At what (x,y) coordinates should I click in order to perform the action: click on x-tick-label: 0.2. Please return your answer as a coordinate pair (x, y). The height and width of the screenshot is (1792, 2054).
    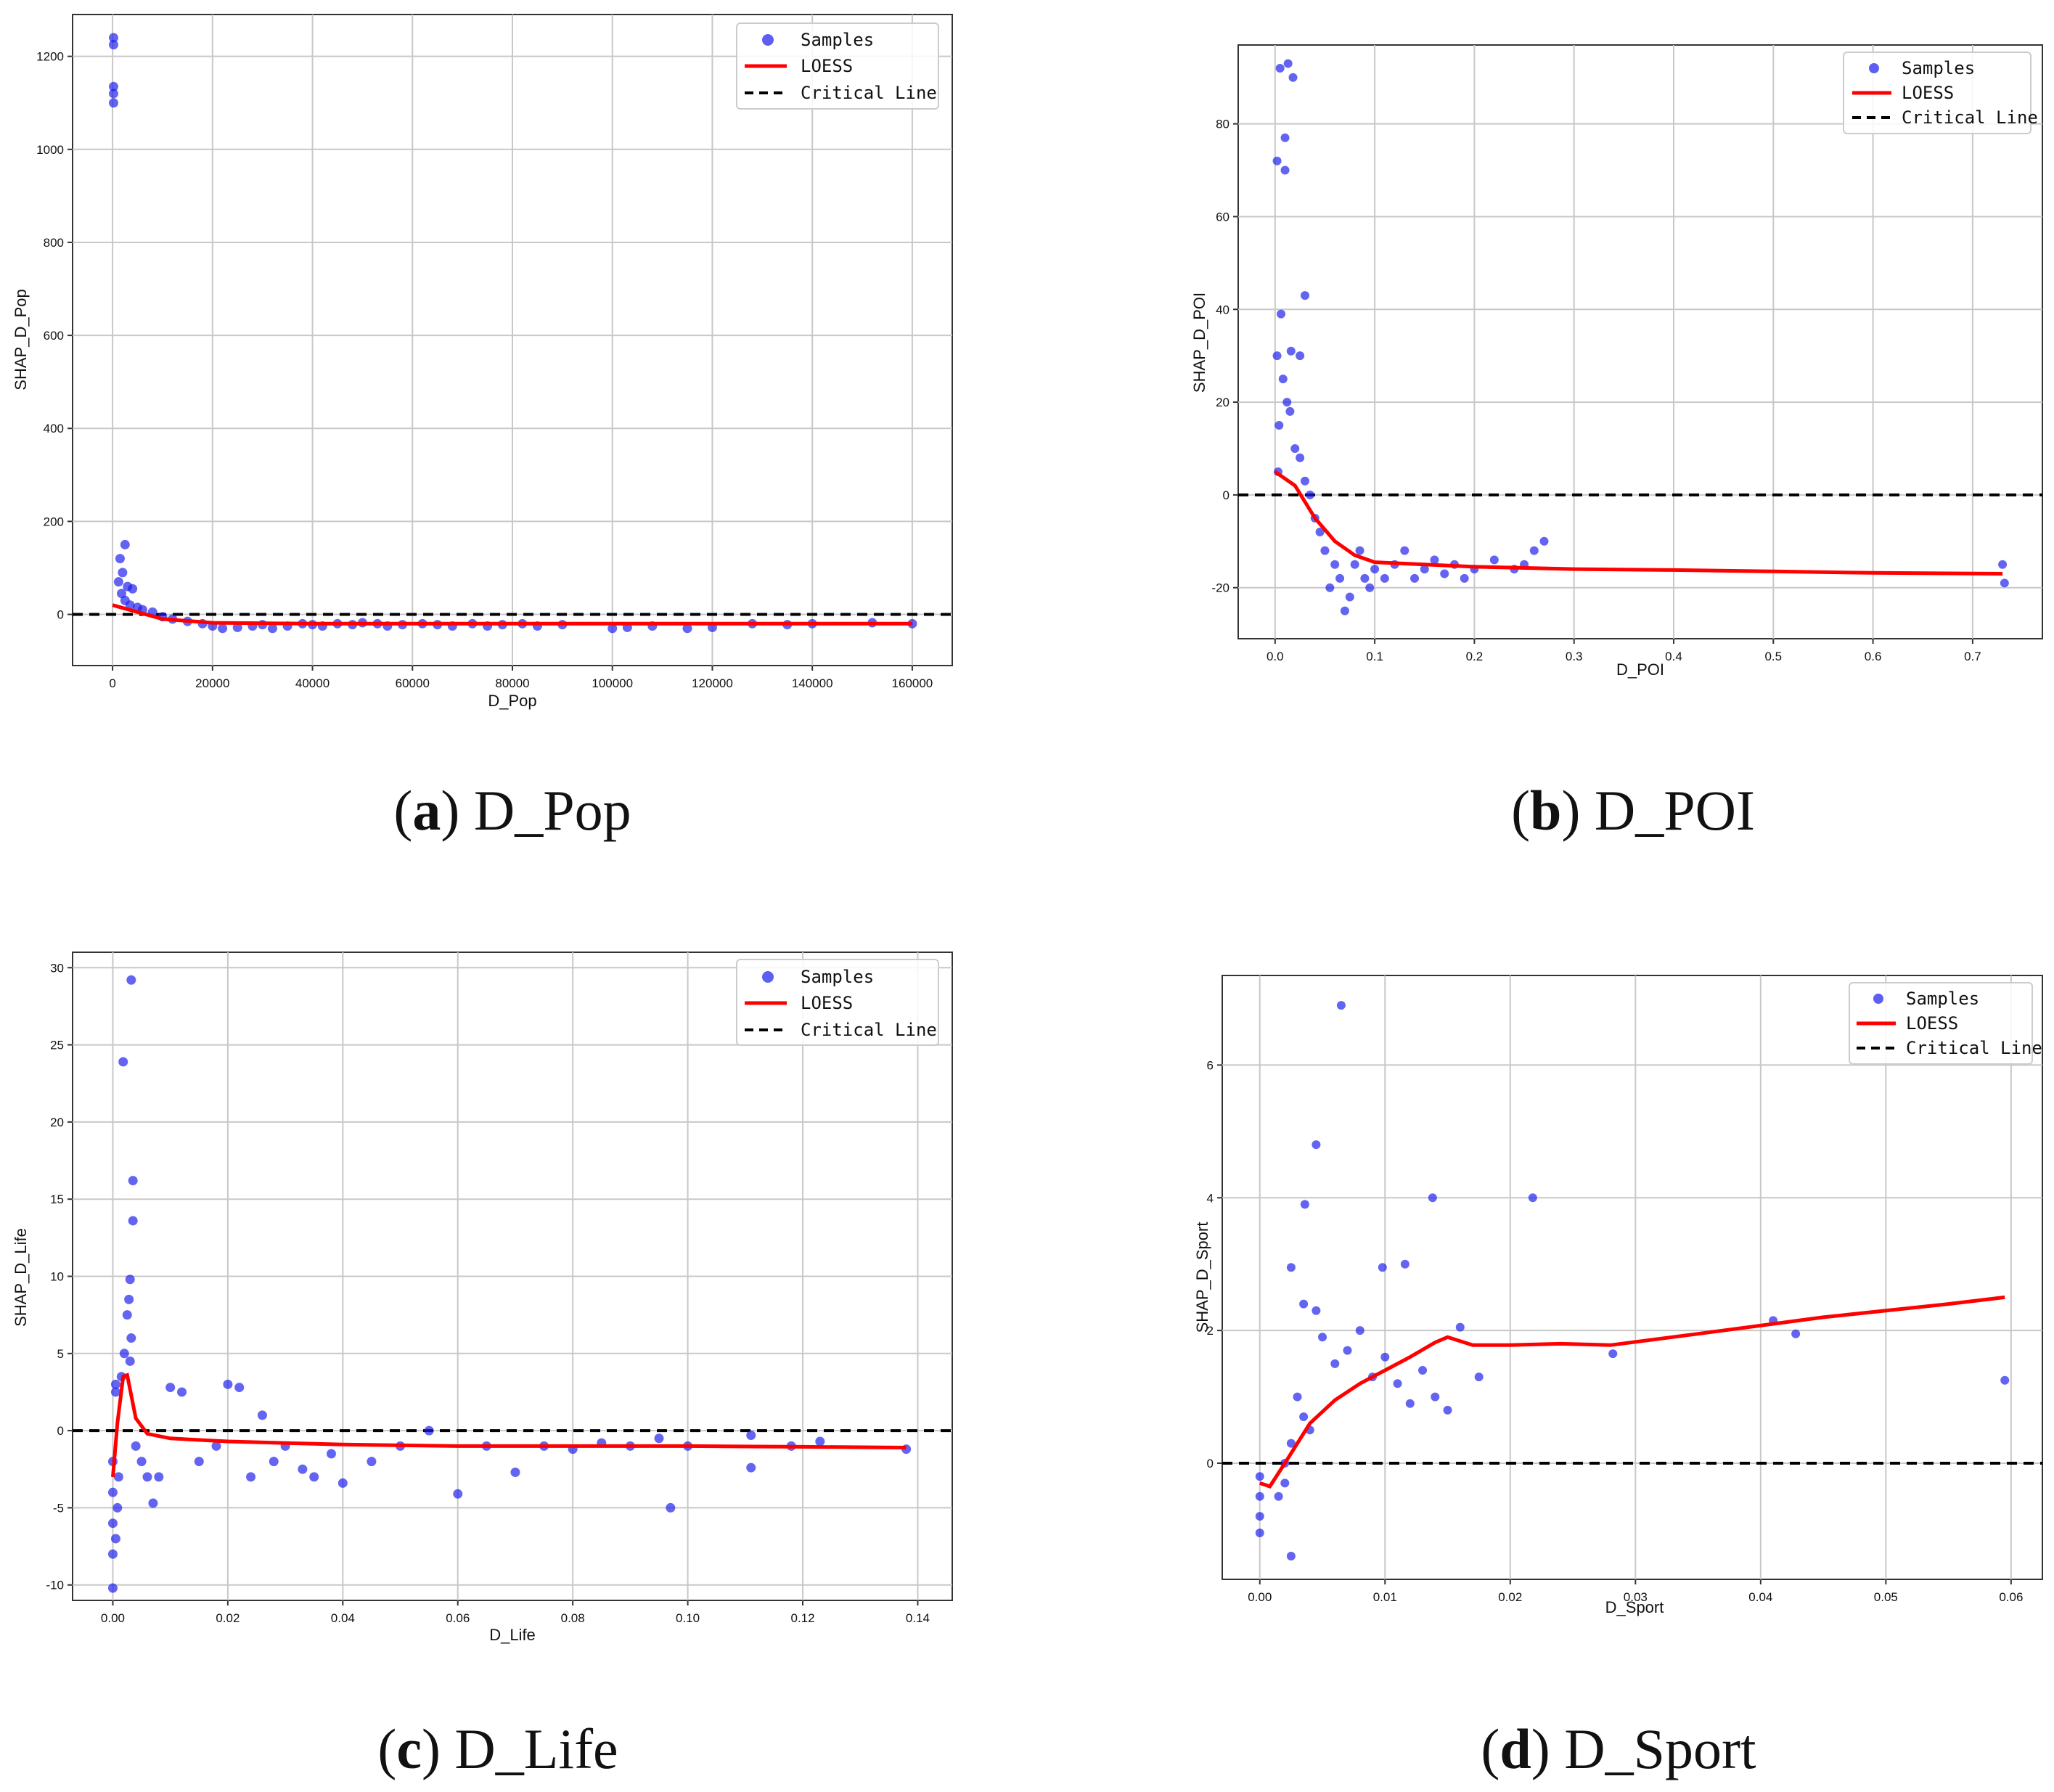
    Looking at the image, I should click on (1475, 656).